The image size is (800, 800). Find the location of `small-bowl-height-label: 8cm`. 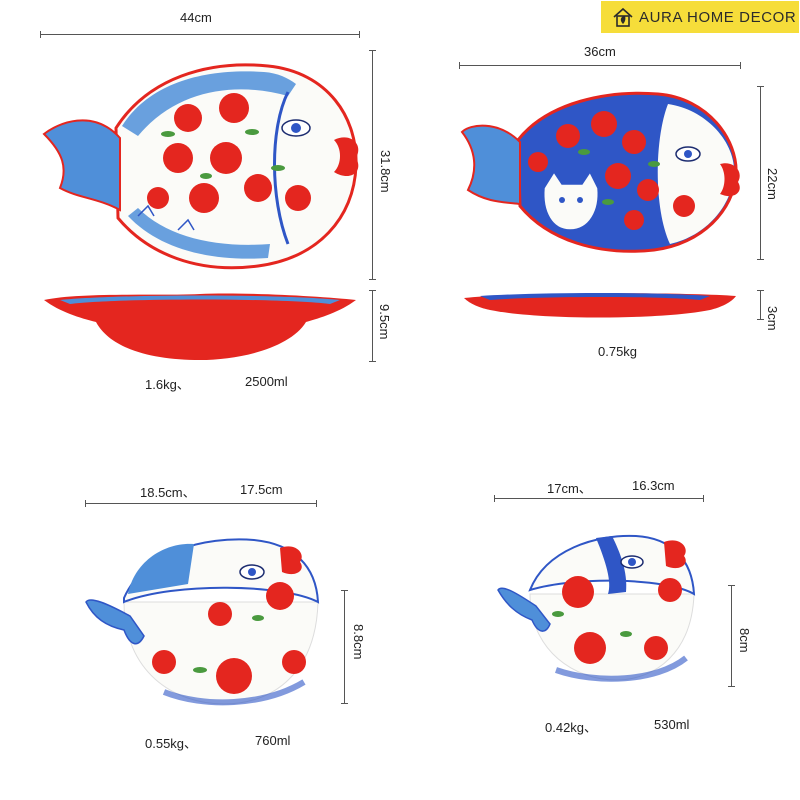

small-bowl-height-label: 8cm is located at coordinates (744, 640).